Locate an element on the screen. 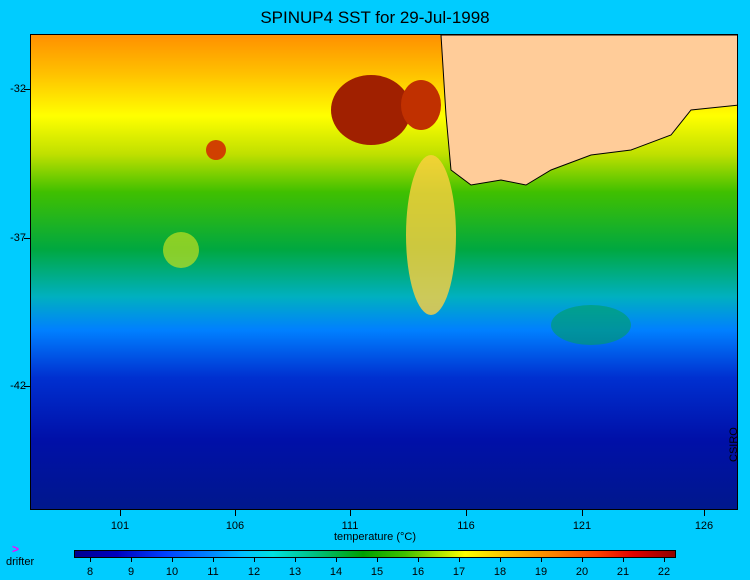  colorbar-tick-label: 8 is located at coordinates (90, 572).